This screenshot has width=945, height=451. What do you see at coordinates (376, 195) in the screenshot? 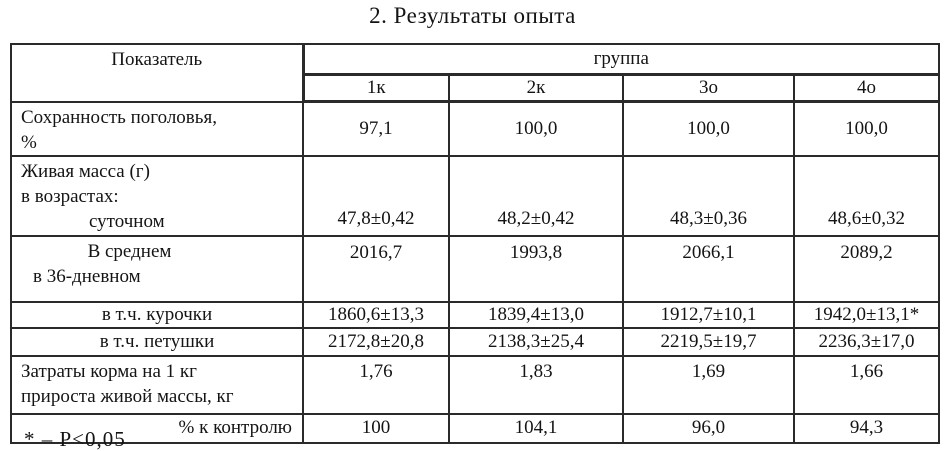
I see `value-cell: 47,8±0,42` at bounding box center [376, 195].